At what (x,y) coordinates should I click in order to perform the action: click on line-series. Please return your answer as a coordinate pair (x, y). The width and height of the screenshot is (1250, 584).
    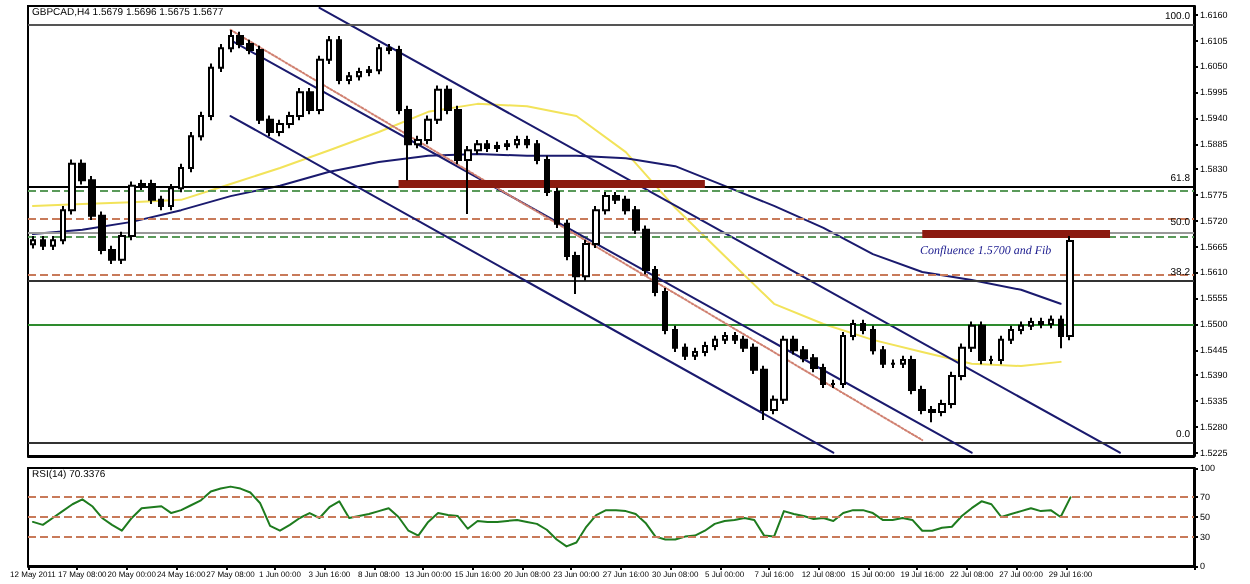
    Looking at the image, I should click on (551, 516).